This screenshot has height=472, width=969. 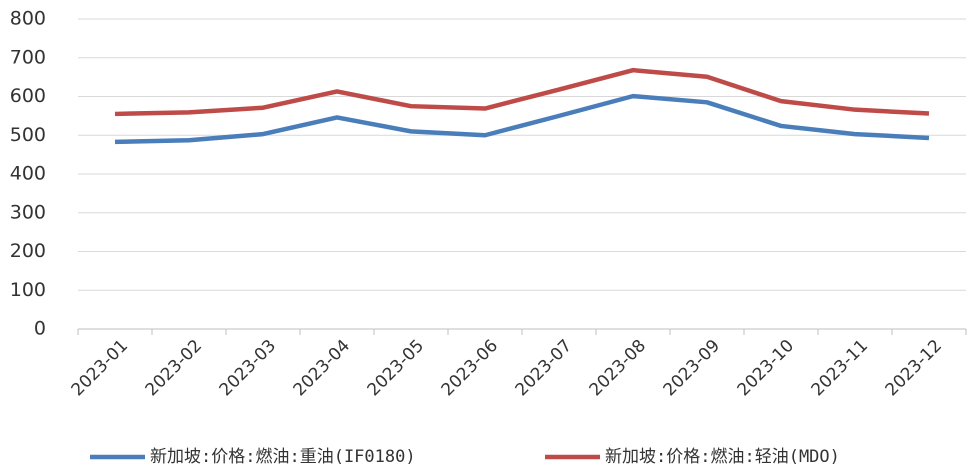 What do you see at coordinates (28, 251) in the screenshot?
I see `y-tick-label: 200` at bounding box center [28, 251].